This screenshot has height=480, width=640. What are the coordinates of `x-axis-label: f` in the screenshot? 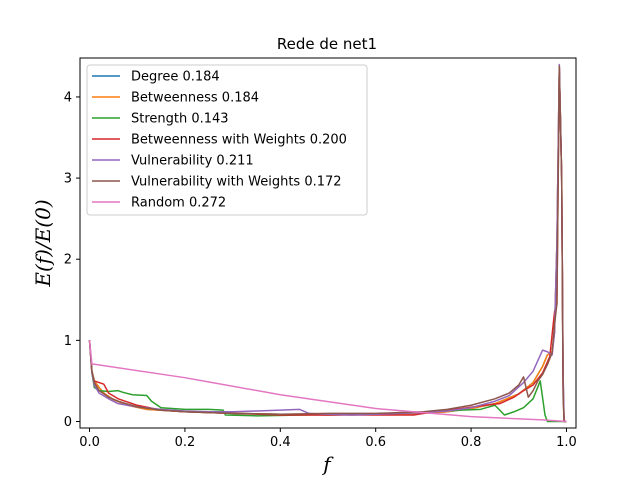 It's located at (327, 464).